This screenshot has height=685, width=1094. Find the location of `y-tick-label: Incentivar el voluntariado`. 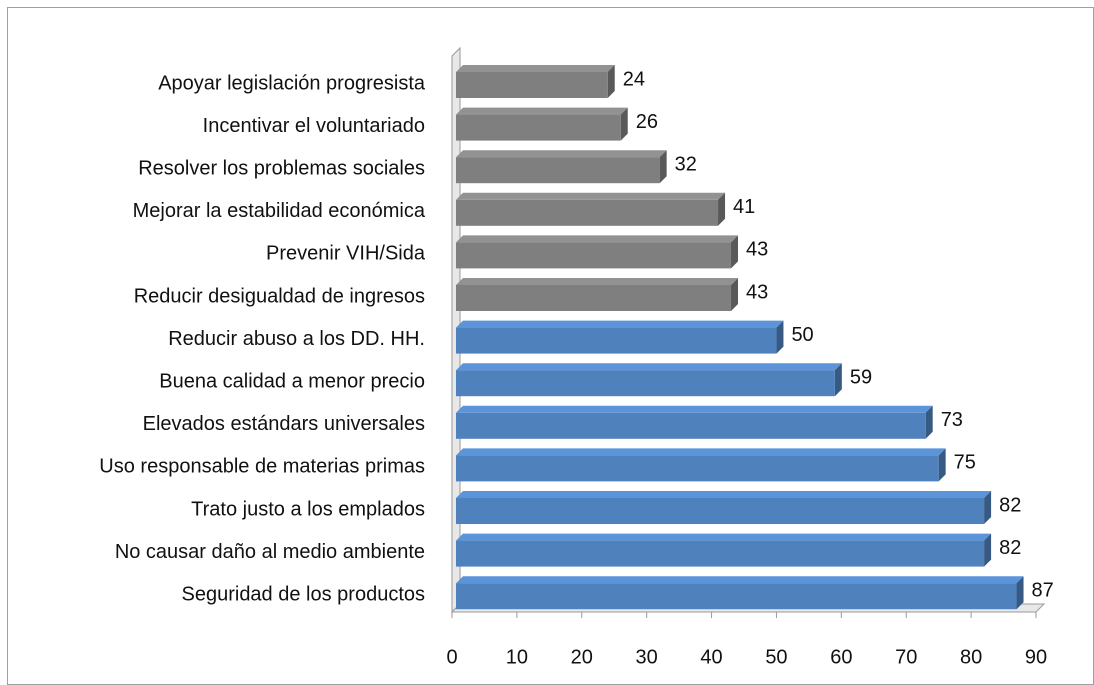

y-tick-label: Incentivar el voluntariado is located at coordinates (314, 126).